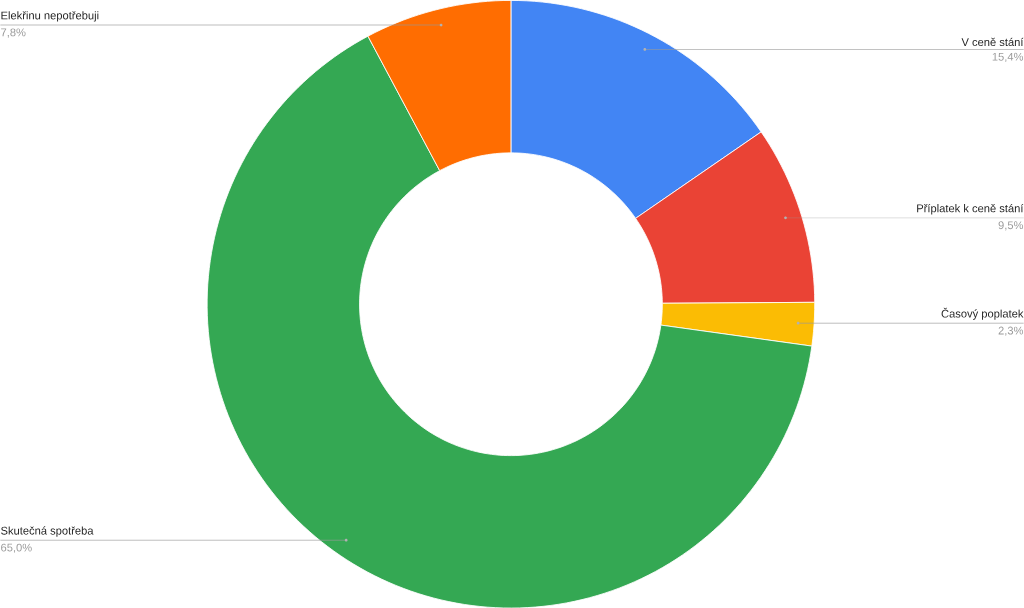  I want to click on slice-label: Skutečná spotřeba, so click(47, 531).